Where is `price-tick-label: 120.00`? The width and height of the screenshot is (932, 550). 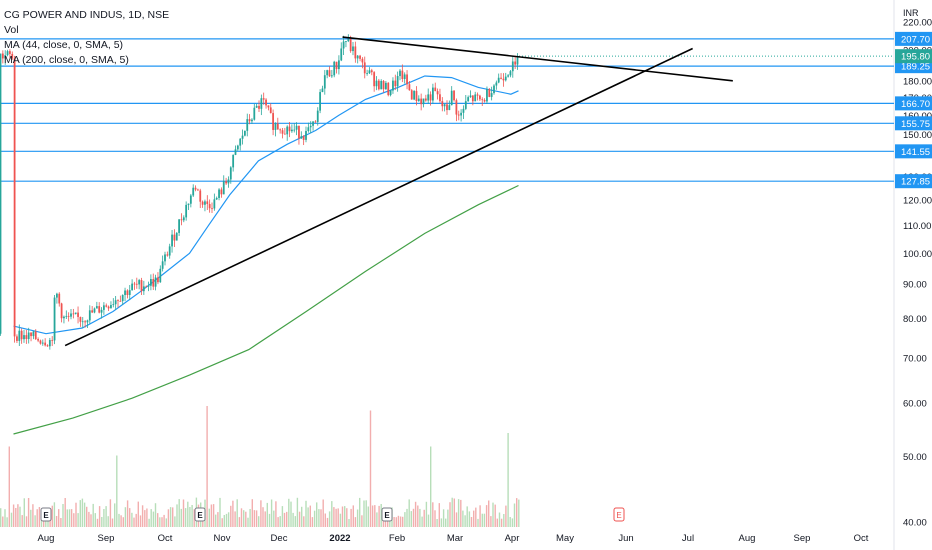
price-tick-label: 120.00 is located at coordinates (917, 200).